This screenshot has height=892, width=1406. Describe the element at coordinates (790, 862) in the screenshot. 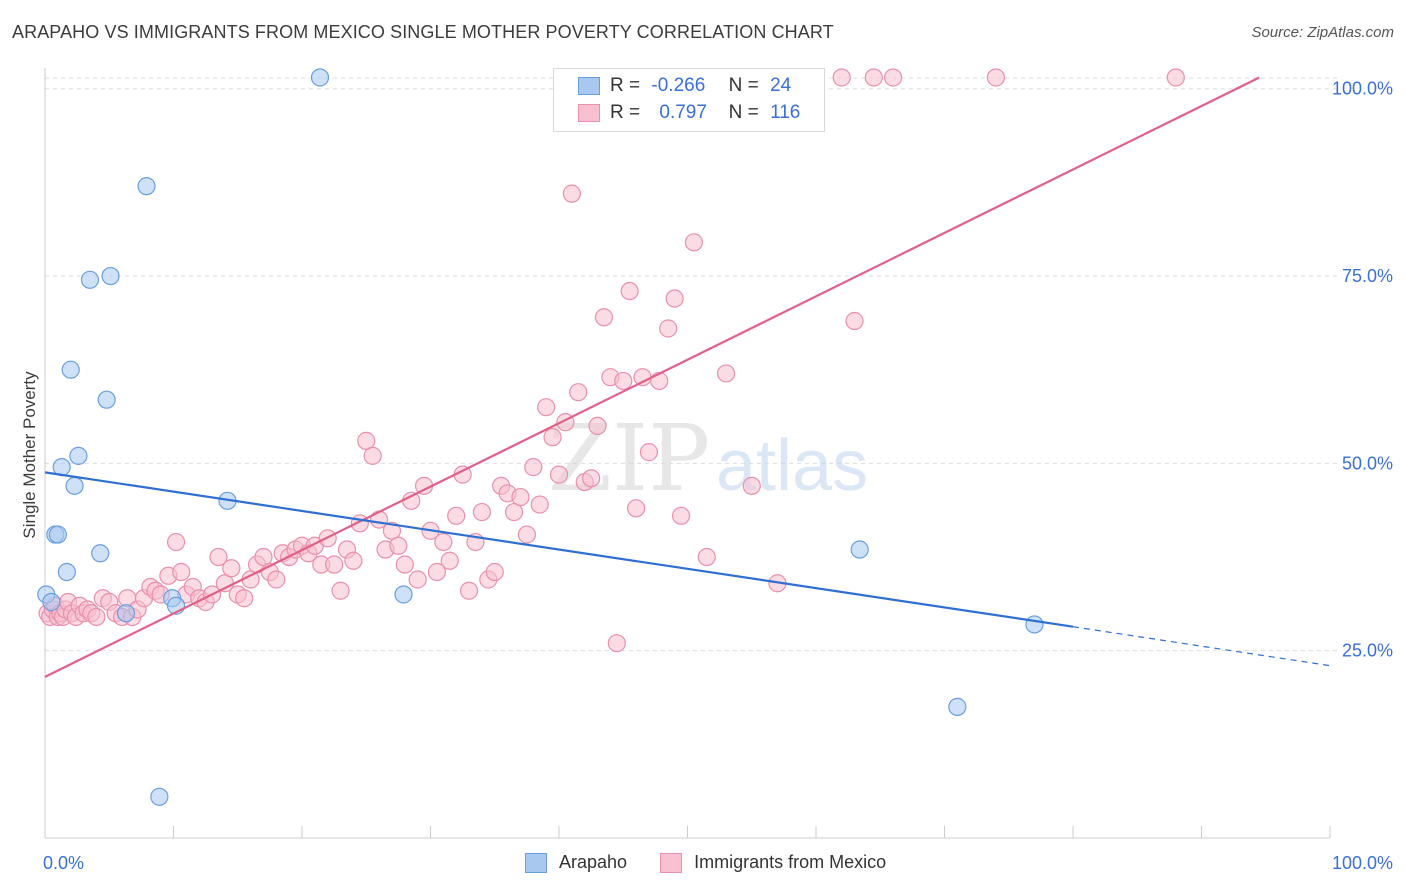

I see `legend-label-mexico: Immigrants from Mexico` at that location.